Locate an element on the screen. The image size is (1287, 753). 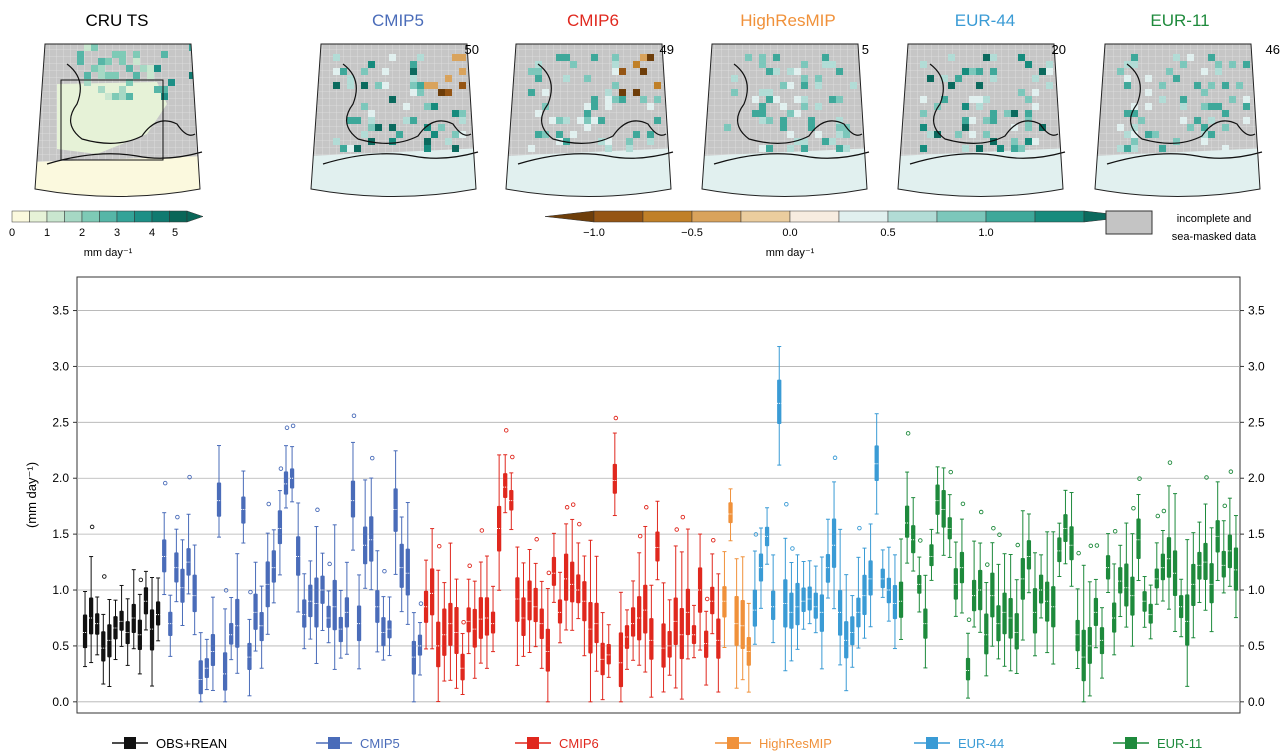
map-region is located at coordinates (112, 118).